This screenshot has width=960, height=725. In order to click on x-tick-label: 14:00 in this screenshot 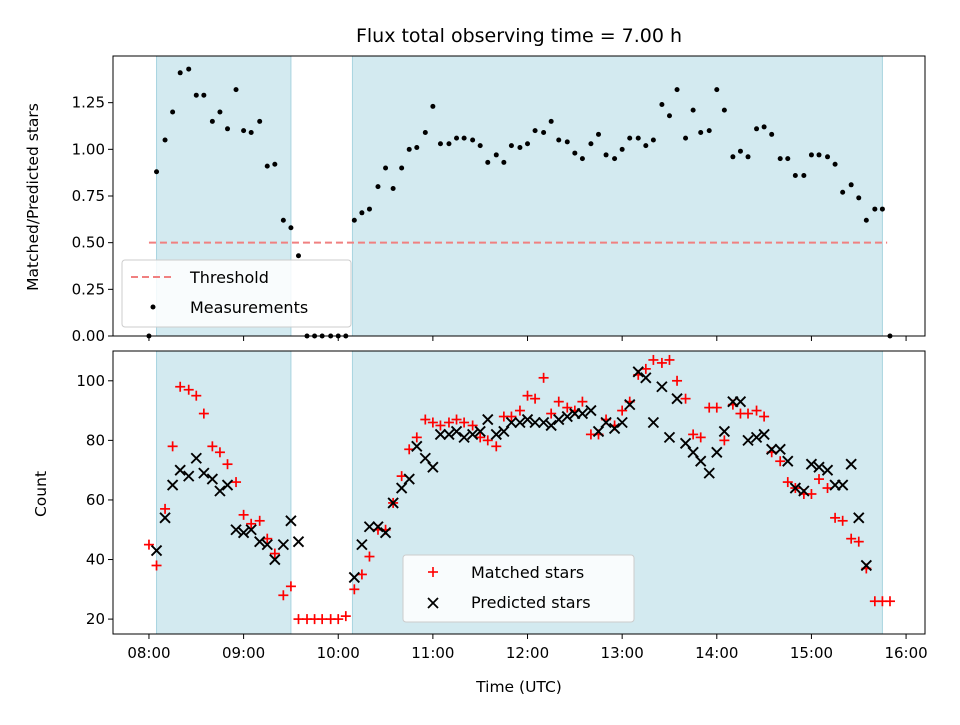, I will do `click(716, 653)`.